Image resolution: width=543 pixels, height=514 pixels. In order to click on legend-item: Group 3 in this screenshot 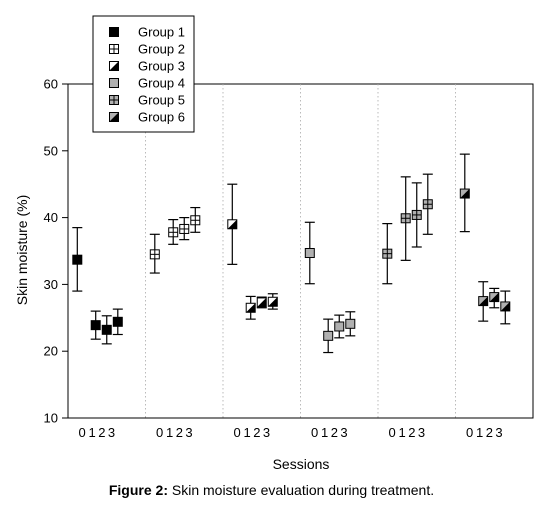, I will do `click(147, 66)`.